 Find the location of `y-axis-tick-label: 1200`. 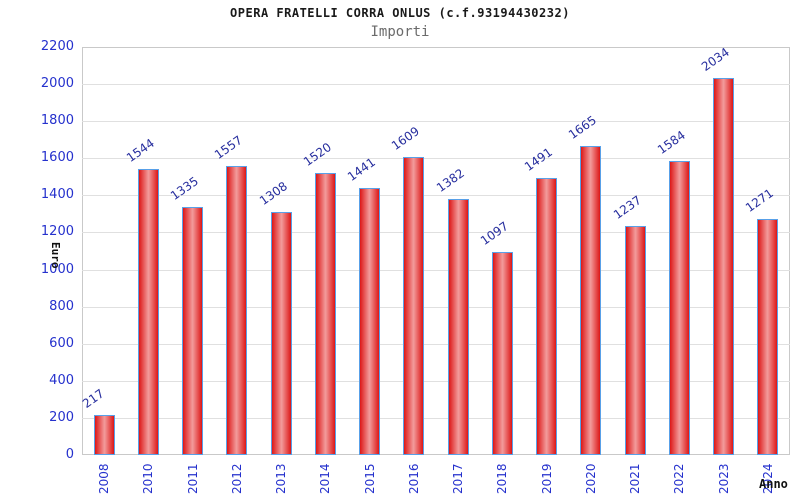

y-axis-tick-label: 1200 is located at coordinates (57, 232).